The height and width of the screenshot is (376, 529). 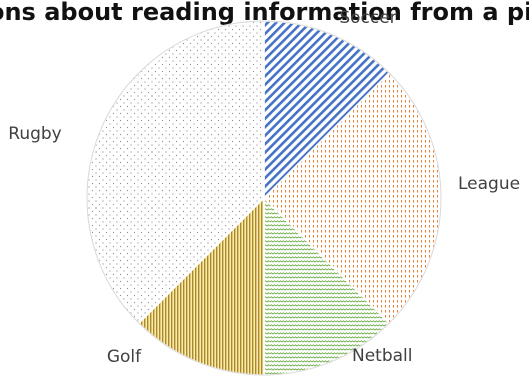 What do you see at coordinates (489, 184) in the screenshot?
I see `slice-label-league: League` at bounding box center [489, 184].